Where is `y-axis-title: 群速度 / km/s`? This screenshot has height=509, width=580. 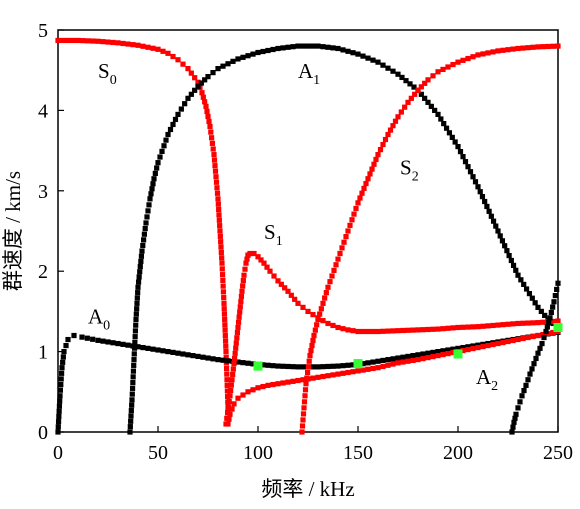
y-axis-title: 群速度 / km/s is located at coordinates (13, 231).